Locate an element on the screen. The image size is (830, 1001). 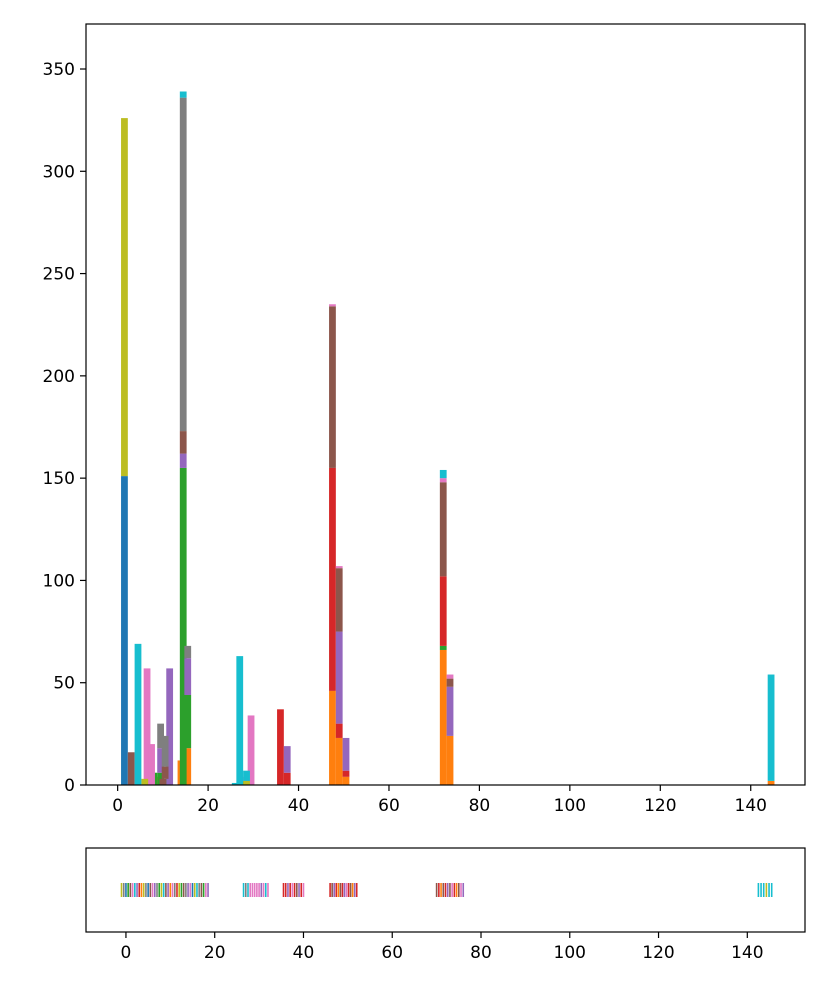
y-tick-label: 0 is located at coordinates (69, 786).